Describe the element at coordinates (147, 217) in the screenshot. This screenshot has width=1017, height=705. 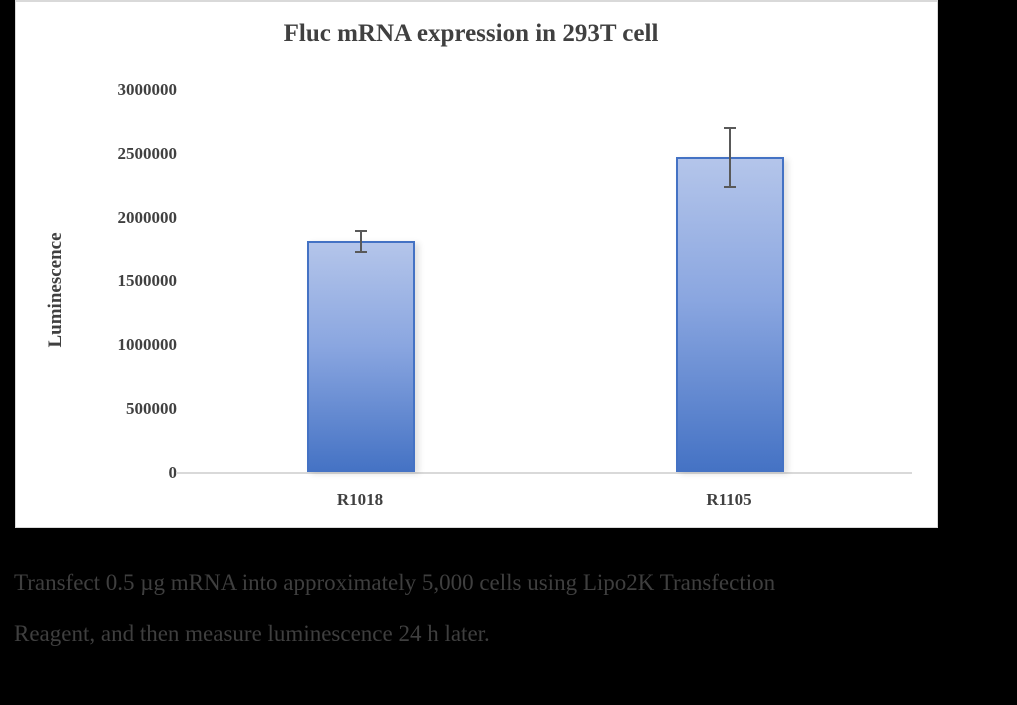
I see `y-tick: 2000000` at that location.